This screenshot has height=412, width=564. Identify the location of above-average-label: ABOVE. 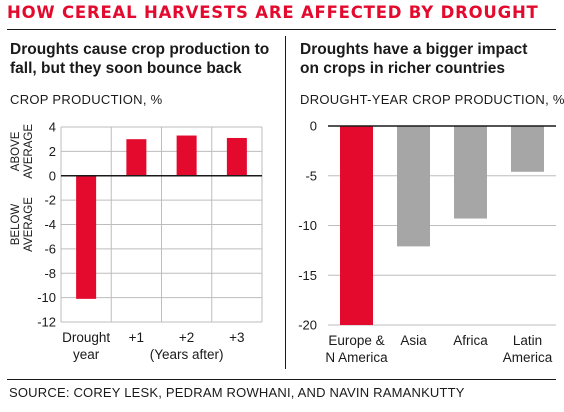
(16, 151).